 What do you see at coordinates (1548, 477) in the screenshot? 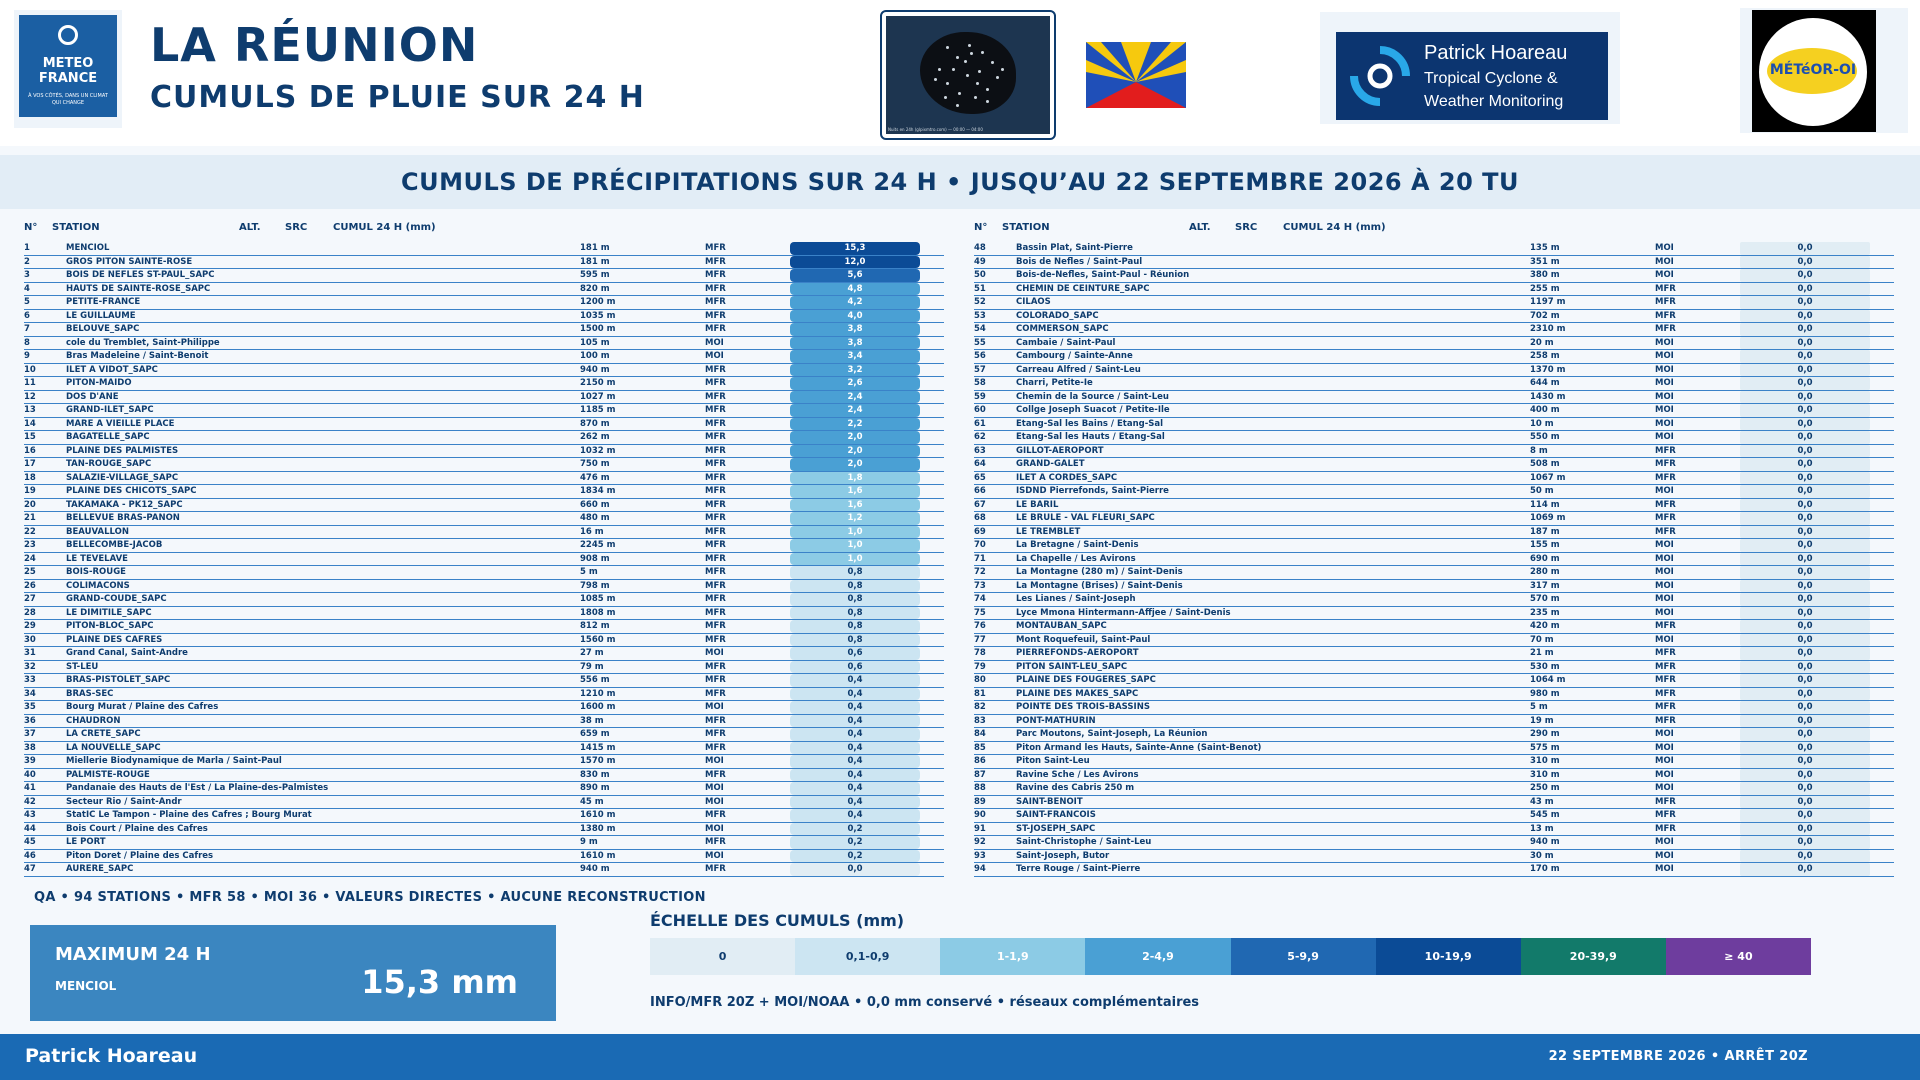
I see `station-altitude: 1067 m` at bounding box center [1548, 477].